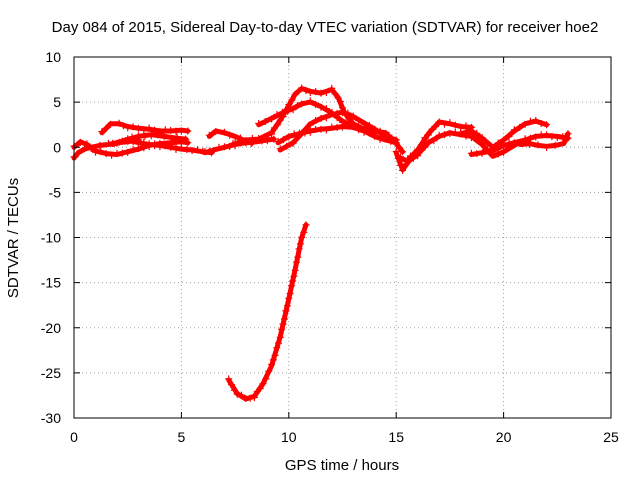 This screenshot has height=480, width=640. I want to click on x-axis-label: GPS time / hours, so click(342, 465).